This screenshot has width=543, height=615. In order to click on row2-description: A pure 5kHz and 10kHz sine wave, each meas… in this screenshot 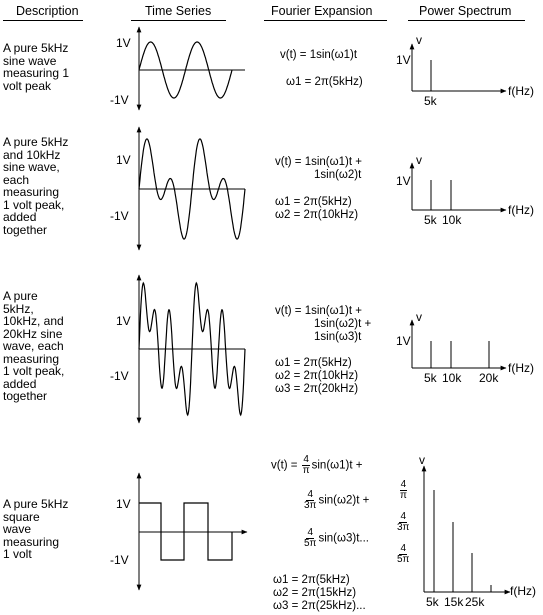, I will do `click(40, 186)`.